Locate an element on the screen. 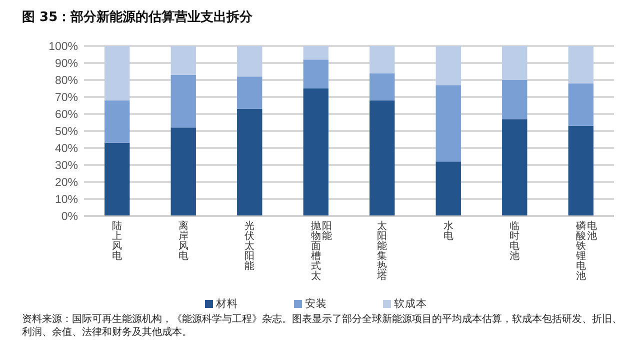  y-tick-label: 80% is located at coordinates (66, 81).